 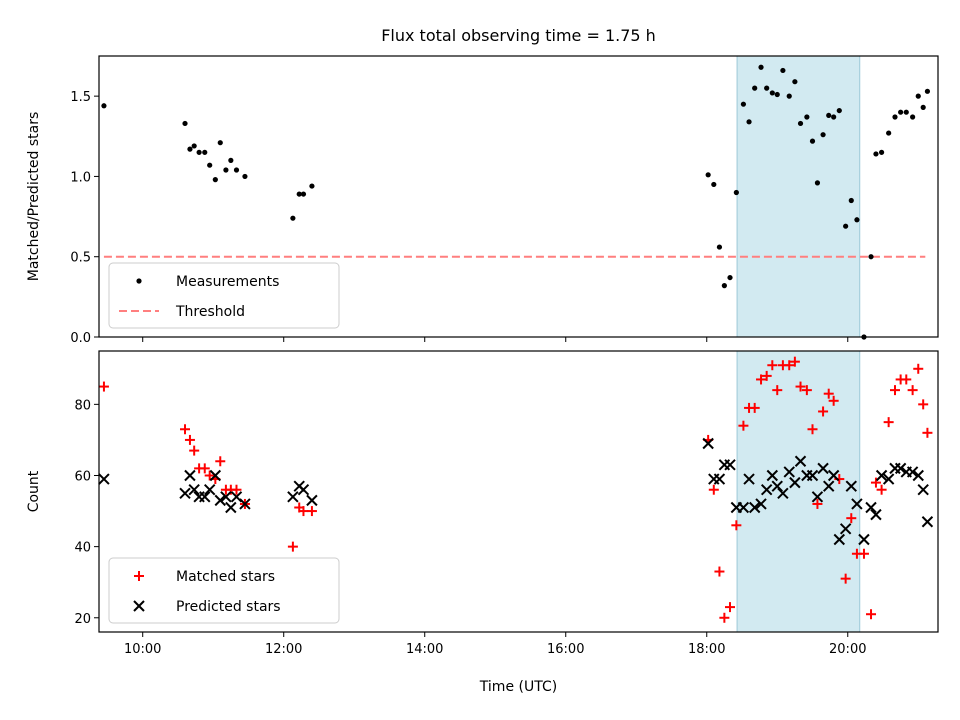 What do you see at coordinates (82, 476) in the screenshot?
I see `y-tick-label: 60` at bounding box center [82, 476].